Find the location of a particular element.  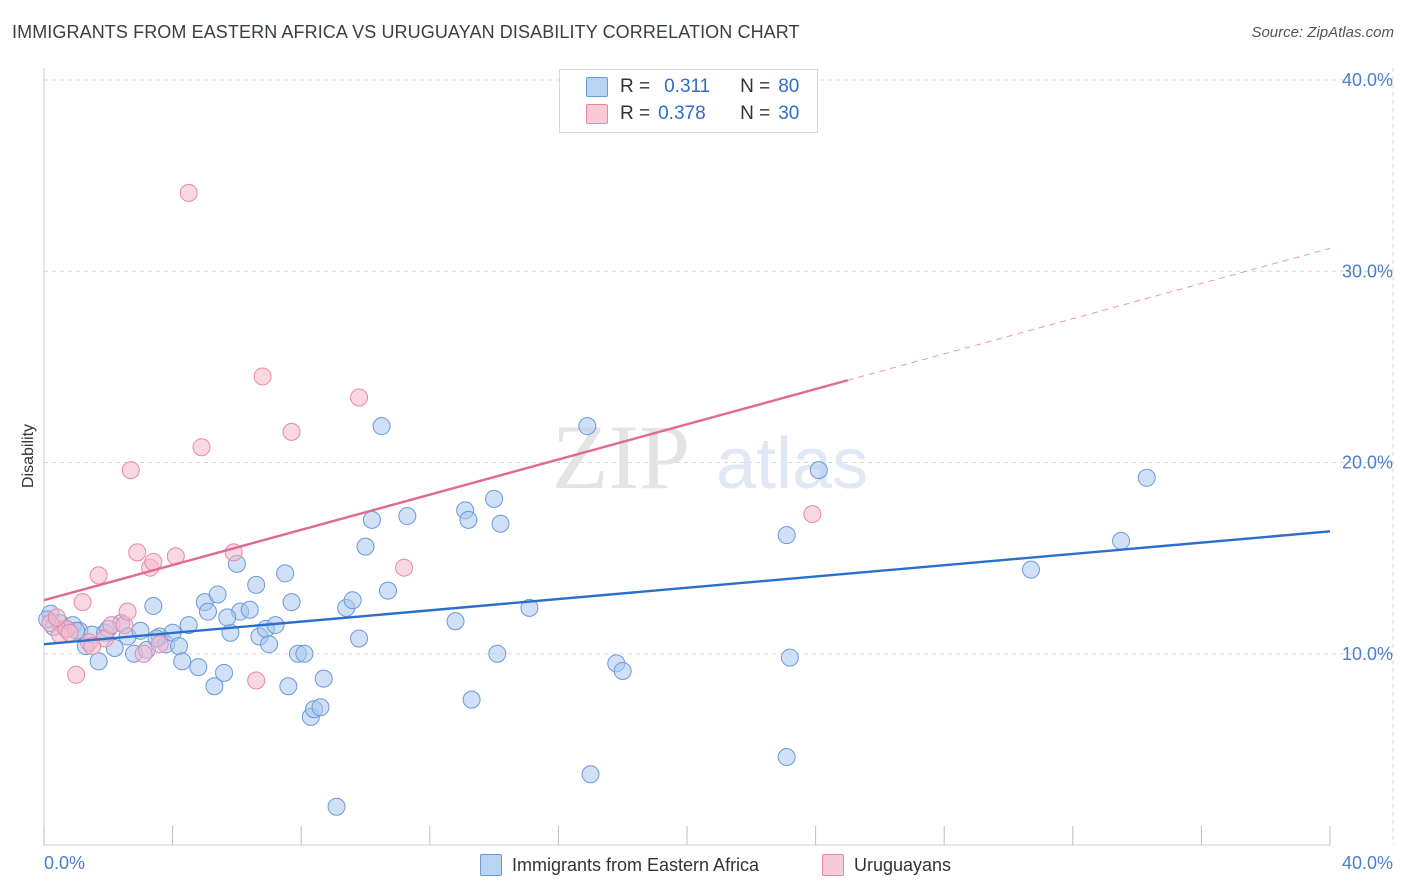

watermark-zip: ZIP is located at coordinates (621, 457).